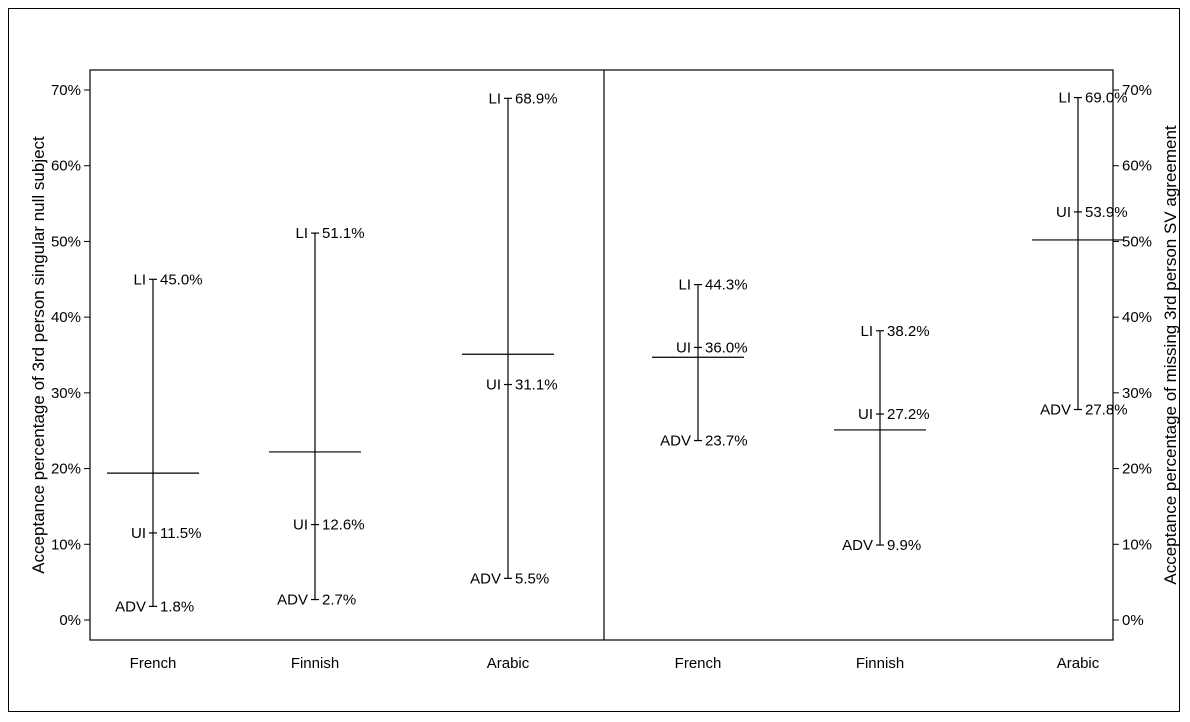 This screenshot has width=1190, height=722. I want to click on right-y-axis: 0% 10% 20% 30% 40% 50% 60% 70%, so click(1132, 355).